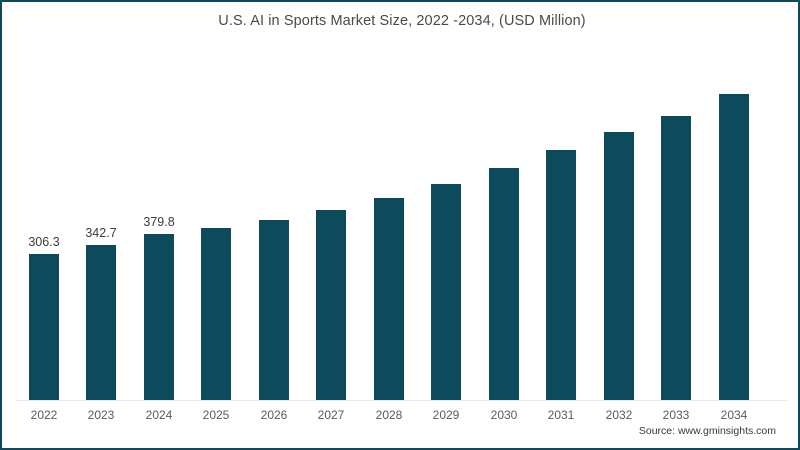  Describe the element at coordinates (707, 431) in the screenshot. I see `source-attribution: Source: www.gminsights.com` at that location.